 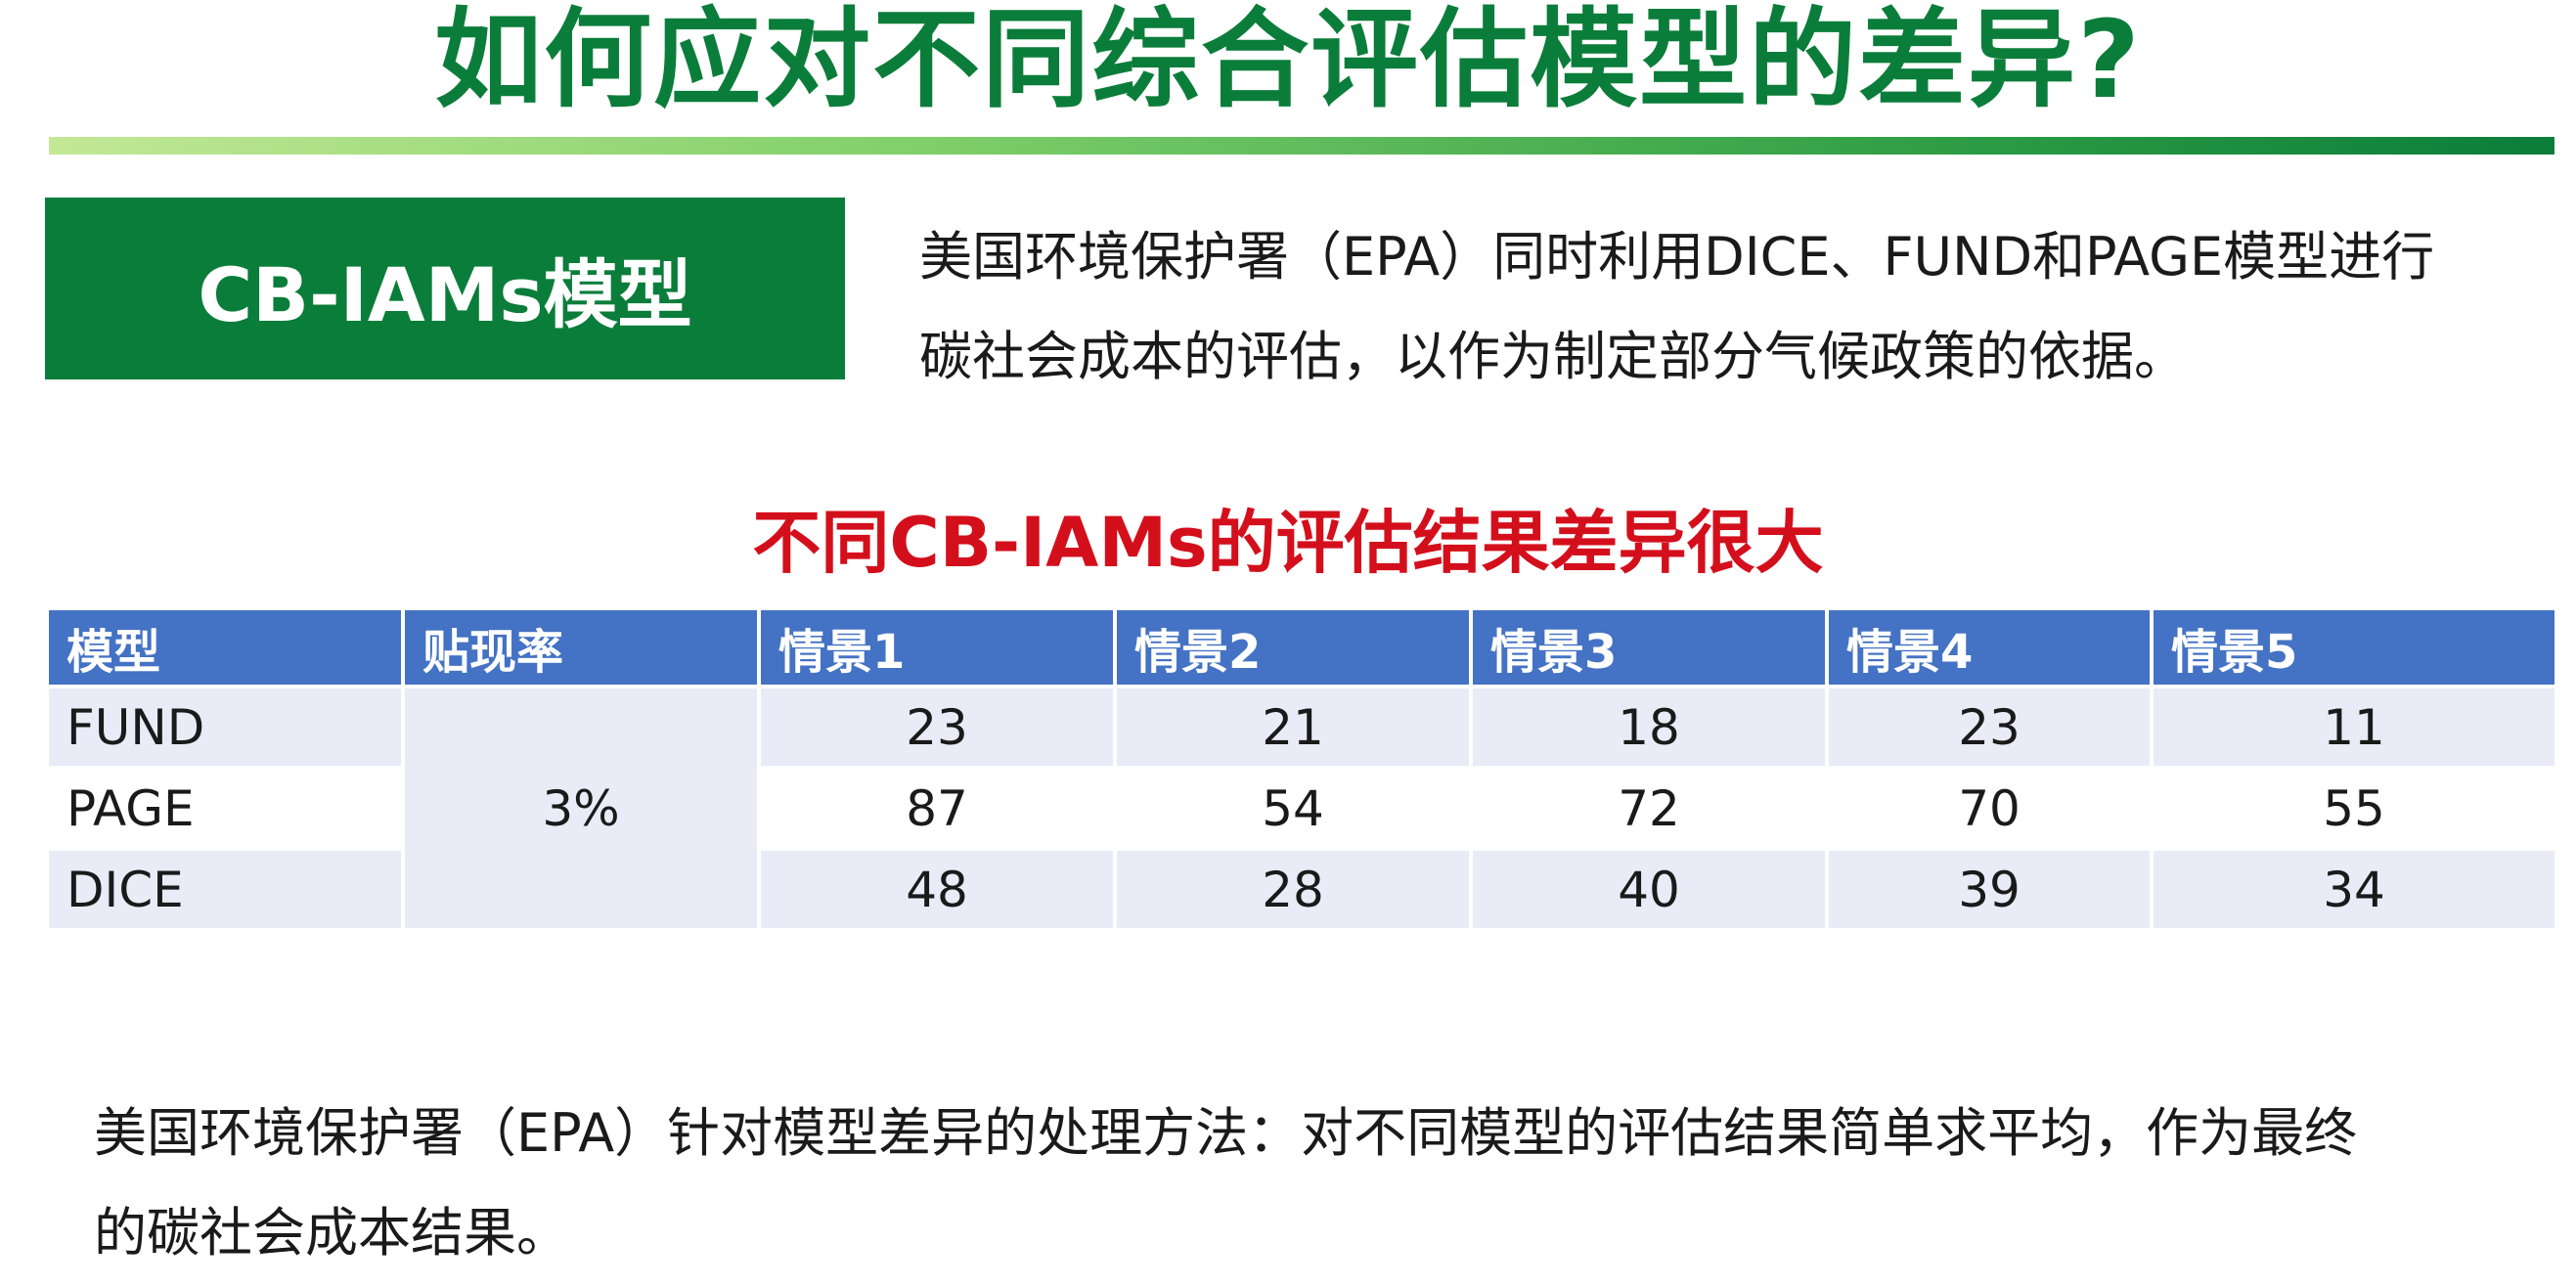 What do you see at coordinates (2354, 729) in the screenshot?
I see `value-cell: 11` at bounding box center [2354, 729].